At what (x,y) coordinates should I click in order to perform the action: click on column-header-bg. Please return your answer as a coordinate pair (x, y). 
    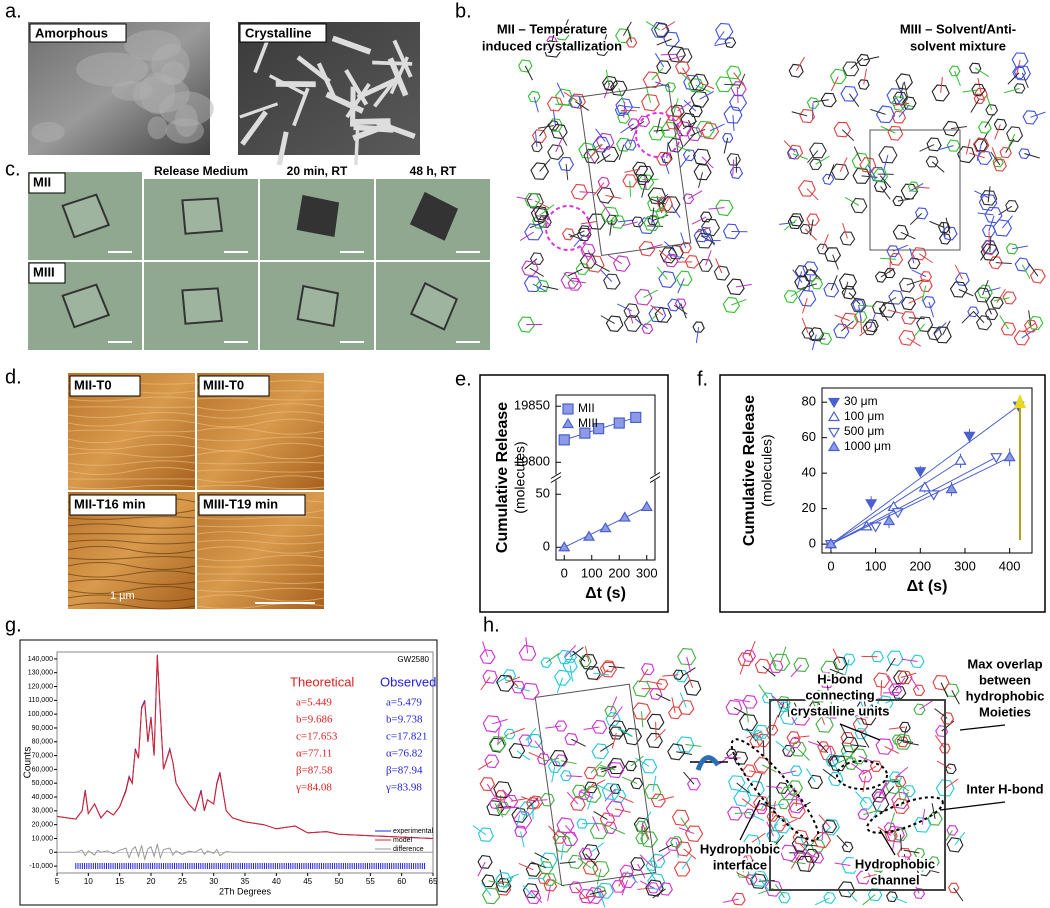
    Looking at the image, I should click on (433, 172).